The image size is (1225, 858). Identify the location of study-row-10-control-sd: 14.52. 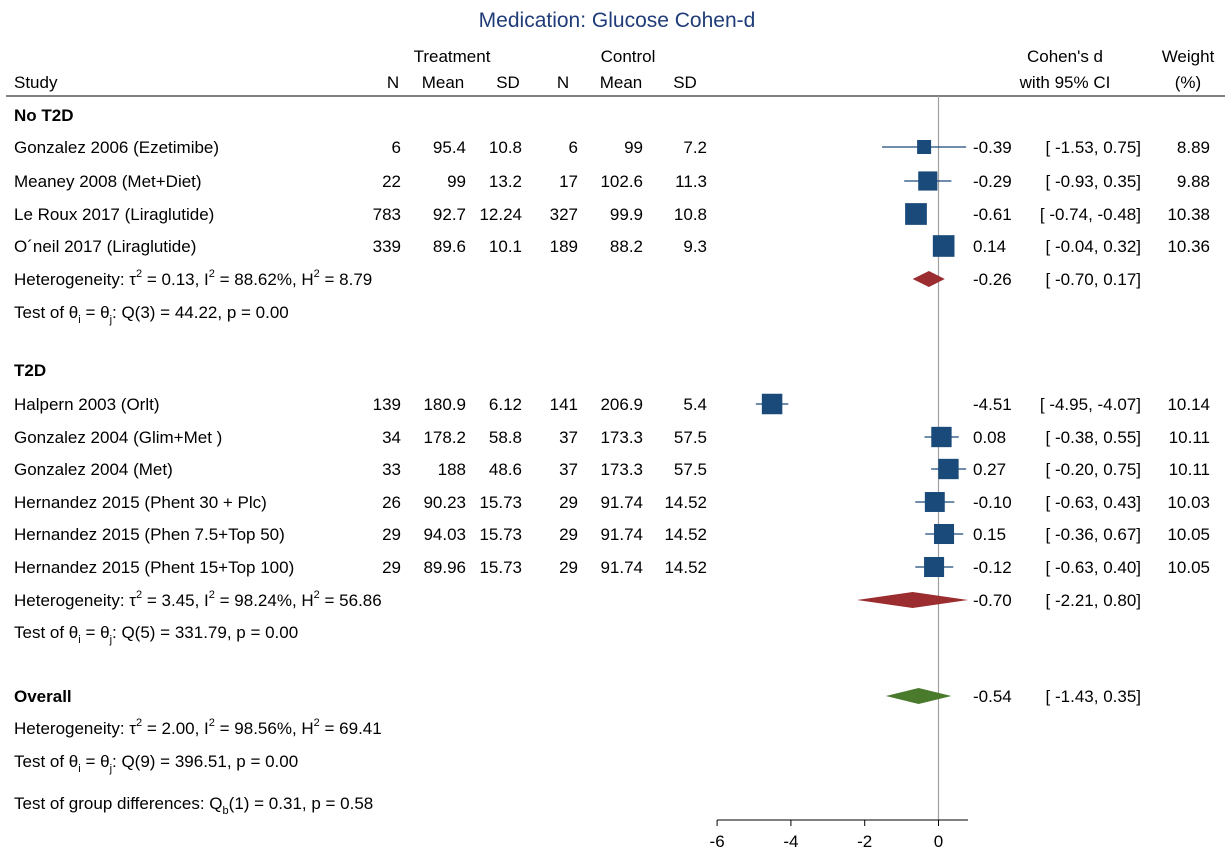
(685, 567).